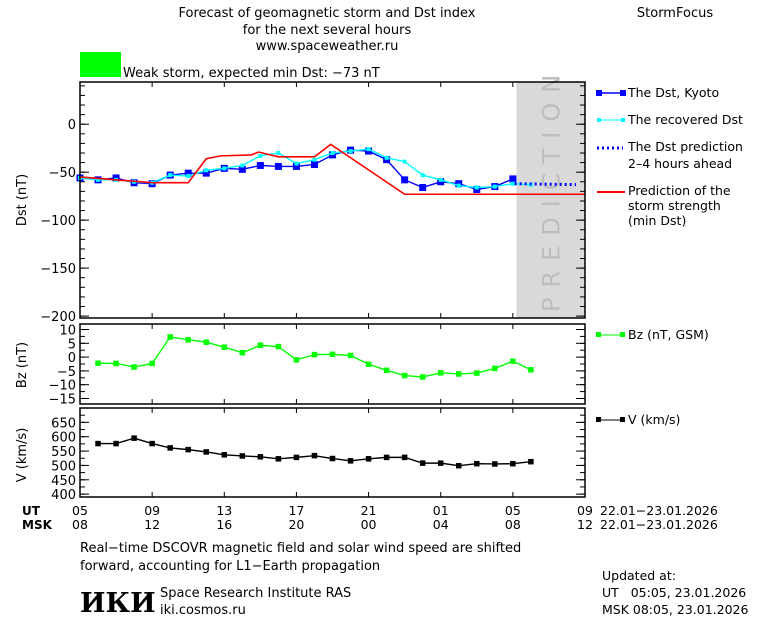  What do you see at coordinates (62, 386) in the screenshot?
I see `y-tick-label: −10` at bounding box center [62, 386].